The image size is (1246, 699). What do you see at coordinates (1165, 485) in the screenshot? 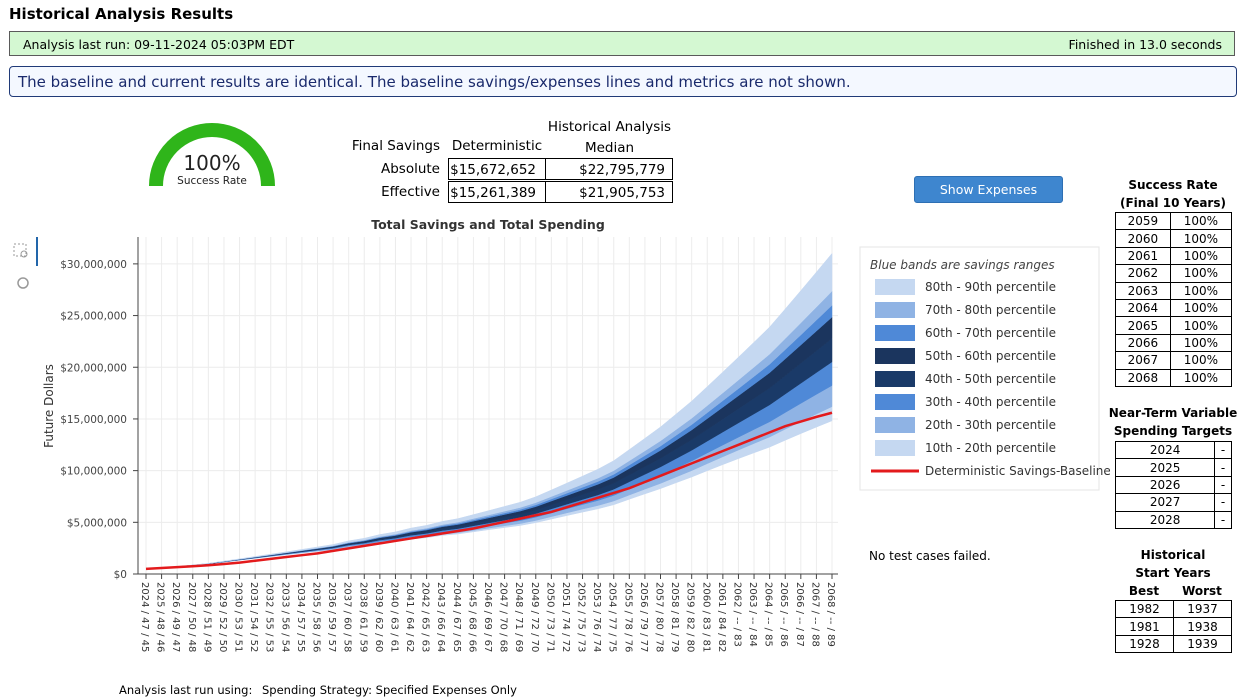
I see `table-cell: 2026` at bounding box center [1165, 485].